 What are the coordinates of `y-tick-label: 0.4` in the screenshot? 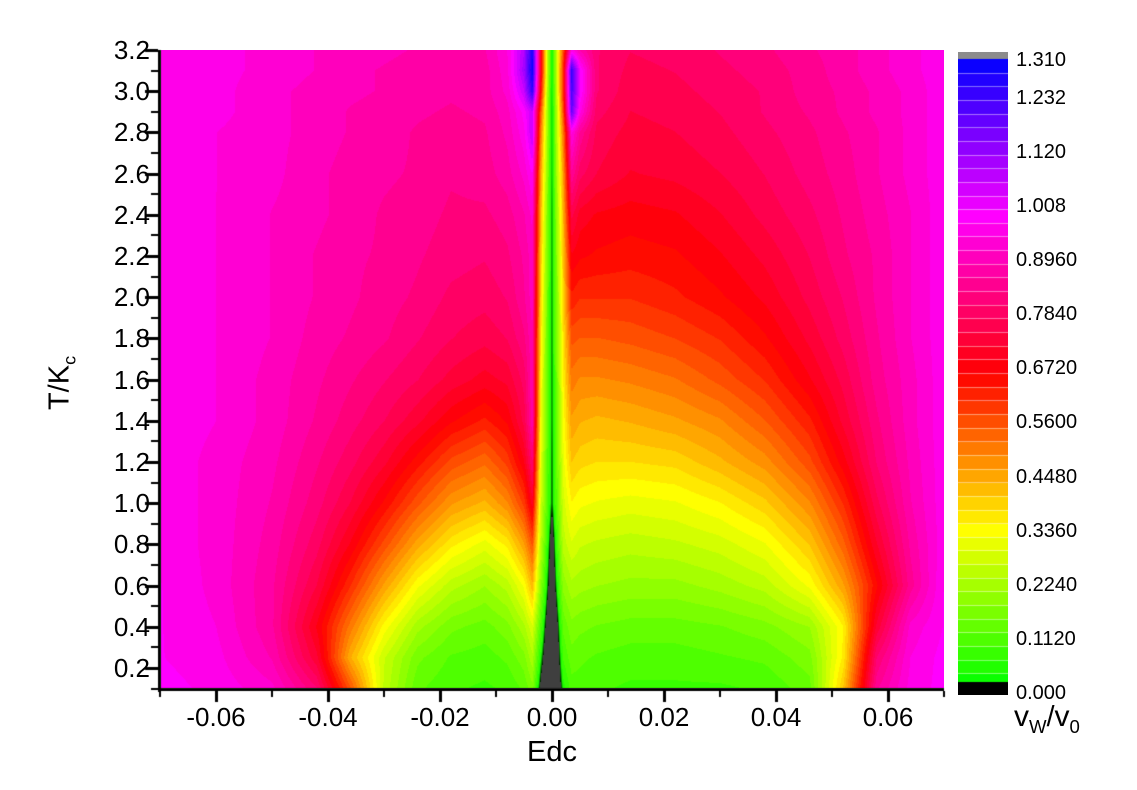 It's located at (131, 626).